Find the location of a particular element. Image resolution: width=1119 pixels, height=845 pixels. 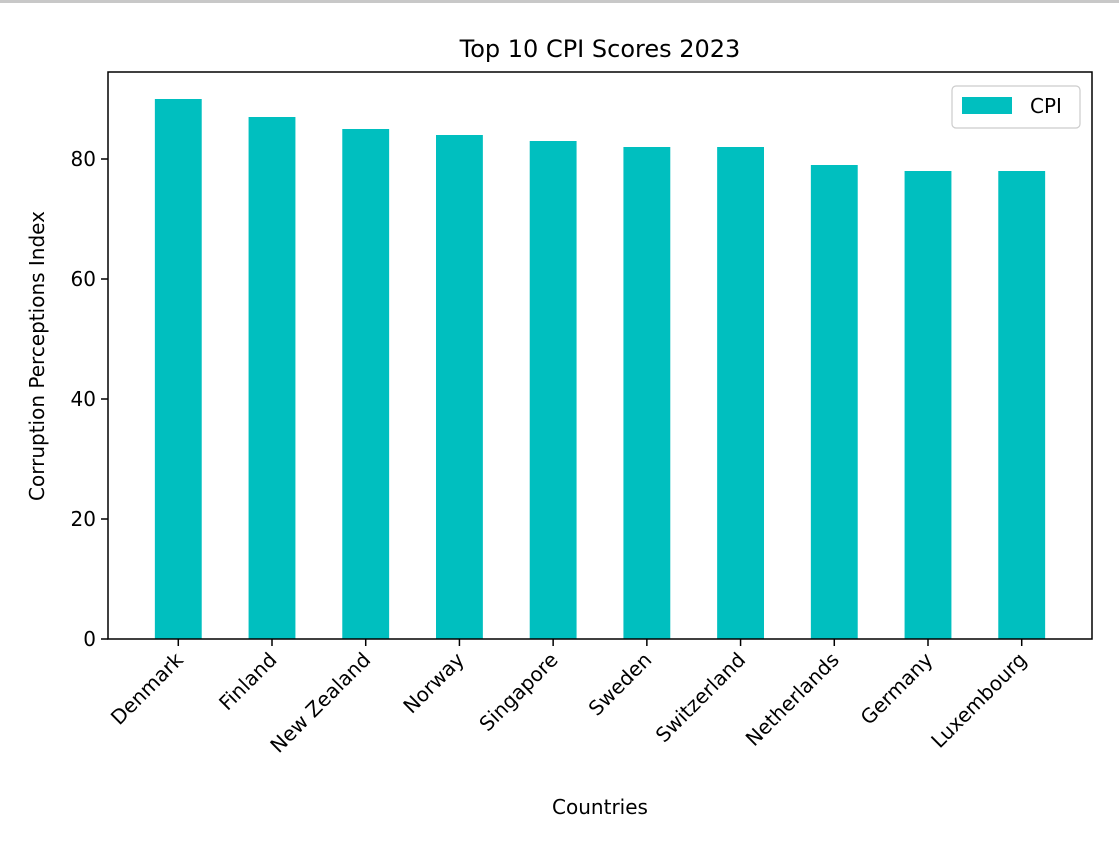

chart-title: Top 10 CPI Scores 2023 is located at coordinates (600, 49).